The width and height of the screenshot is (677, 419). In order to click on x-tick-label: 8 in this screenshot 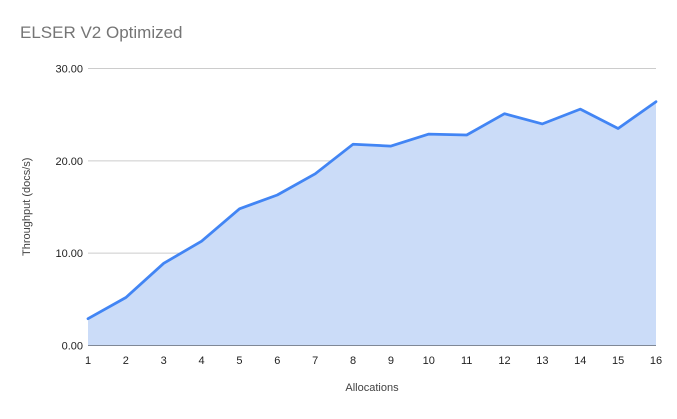, I will do `click(353, 361)`.